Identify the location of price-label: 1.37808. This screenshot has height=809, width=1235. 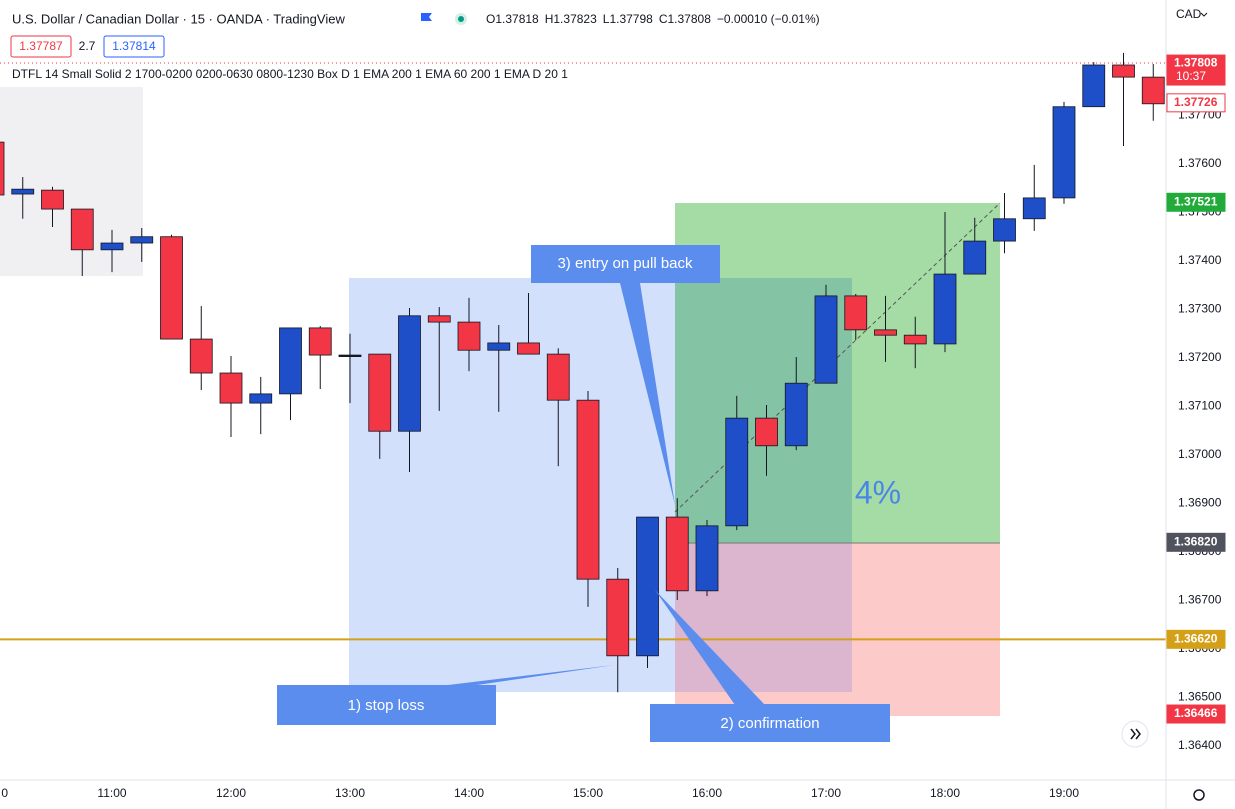
(1196, 63).